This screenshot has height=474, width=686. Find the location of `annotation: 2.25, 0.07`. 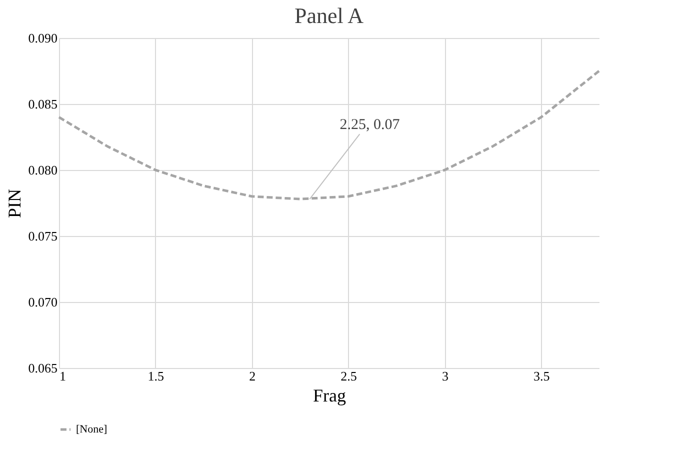

annotation: 2.25, 0.07 is located at coordinates (370, 125).